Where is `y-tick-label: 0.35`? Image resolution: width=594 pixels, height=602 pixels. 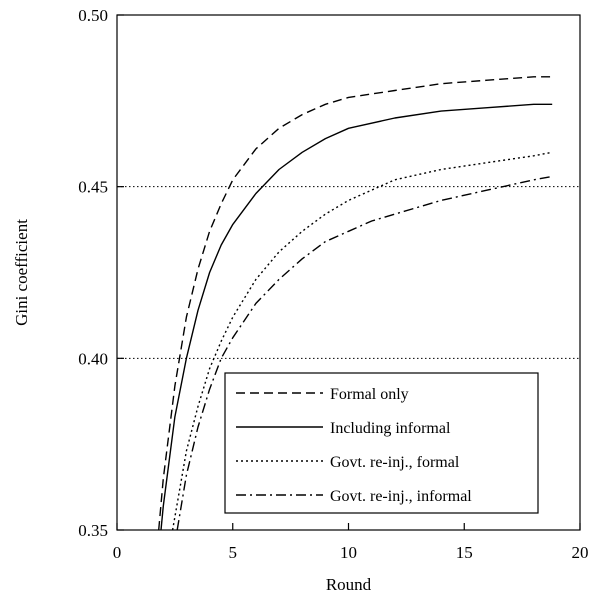
y-tick-label: 0.35 is located at coordinates (93, 530).